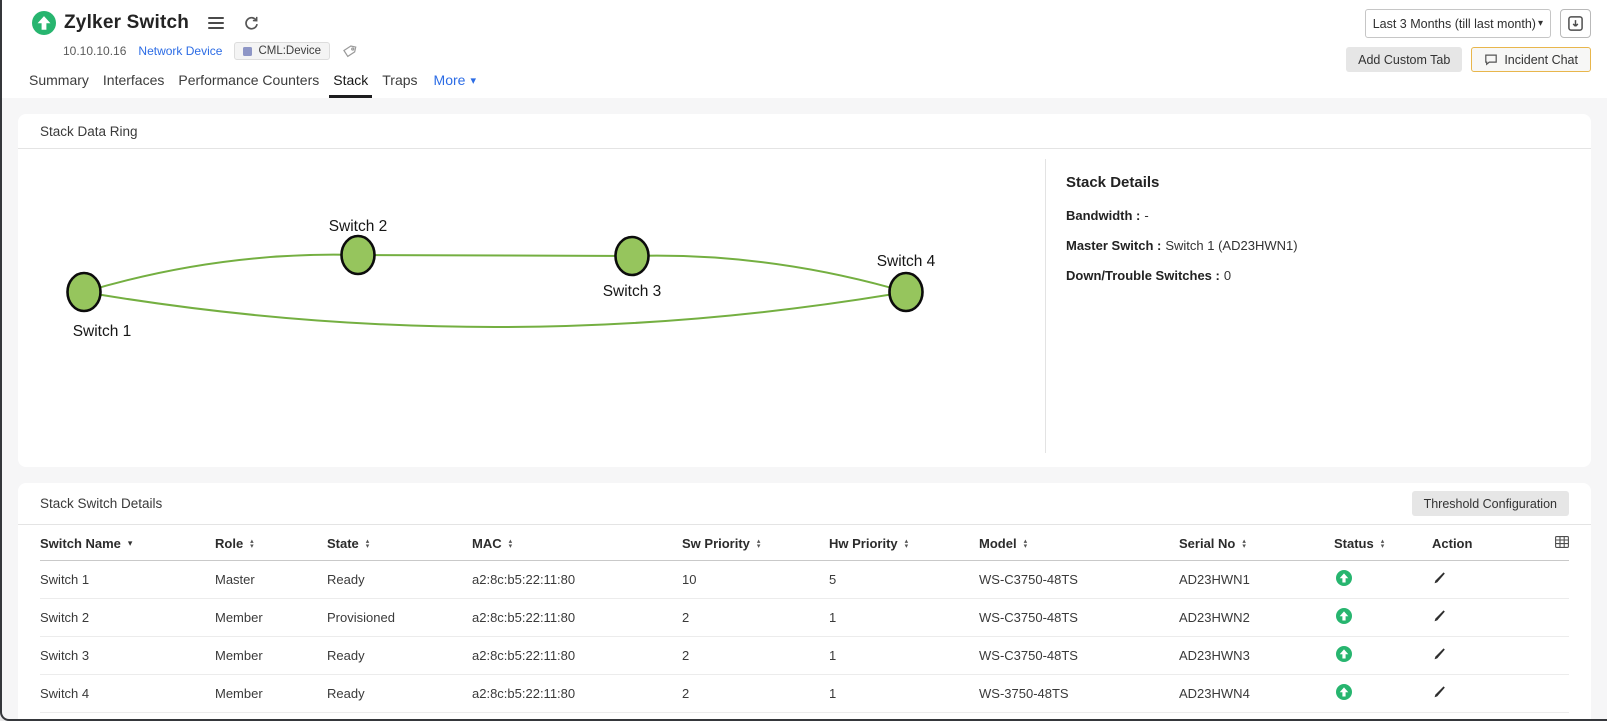 The image size is (1607, 721). What do you see at coordinates (1404, 59) in the screenshot?
I see `add-custom-tab-button: Add Custom Tab` at bounding box center [1404, 59].